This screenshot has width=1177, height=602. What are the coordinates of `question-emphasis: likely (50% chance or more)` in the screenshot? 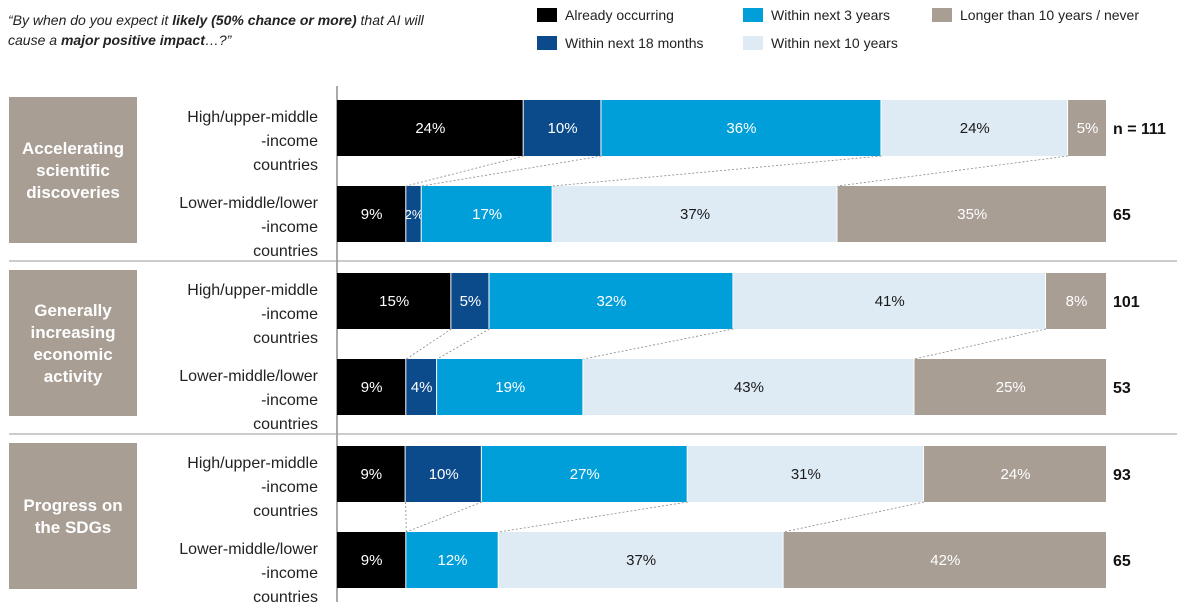 It's located at (264, 20).